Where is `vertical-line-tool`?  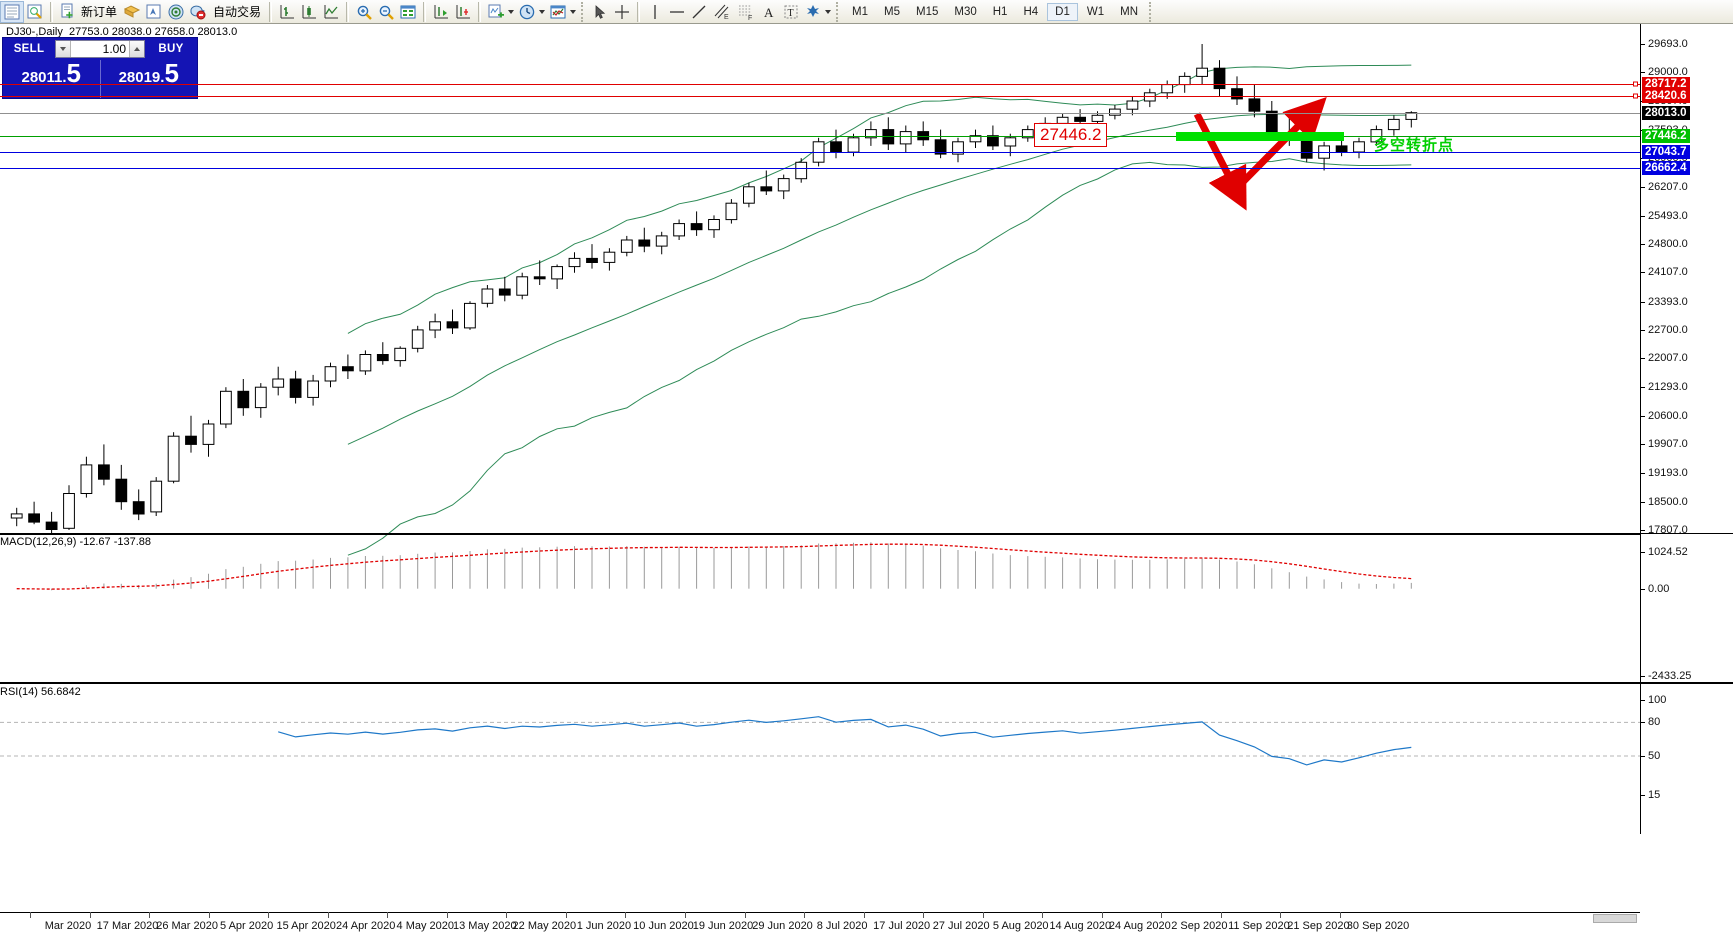
vertical-line-tool is located at coordinates (655, 12).